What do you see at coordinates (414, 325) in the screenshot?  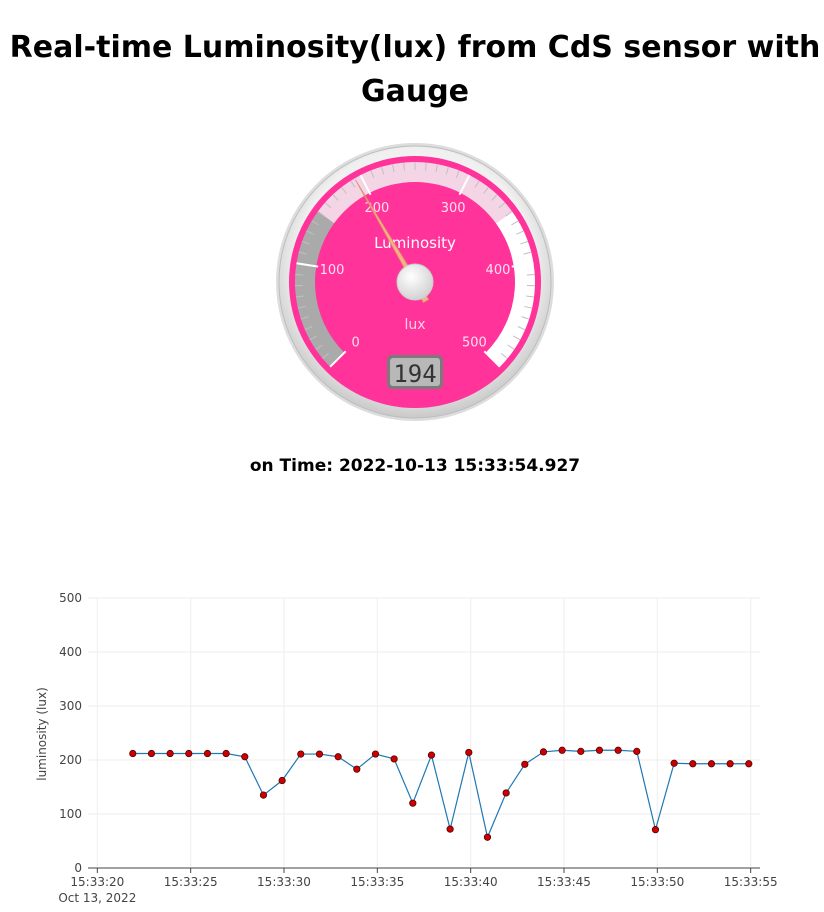 I see `gauge-units: lux` at bounding box center [414, 325].